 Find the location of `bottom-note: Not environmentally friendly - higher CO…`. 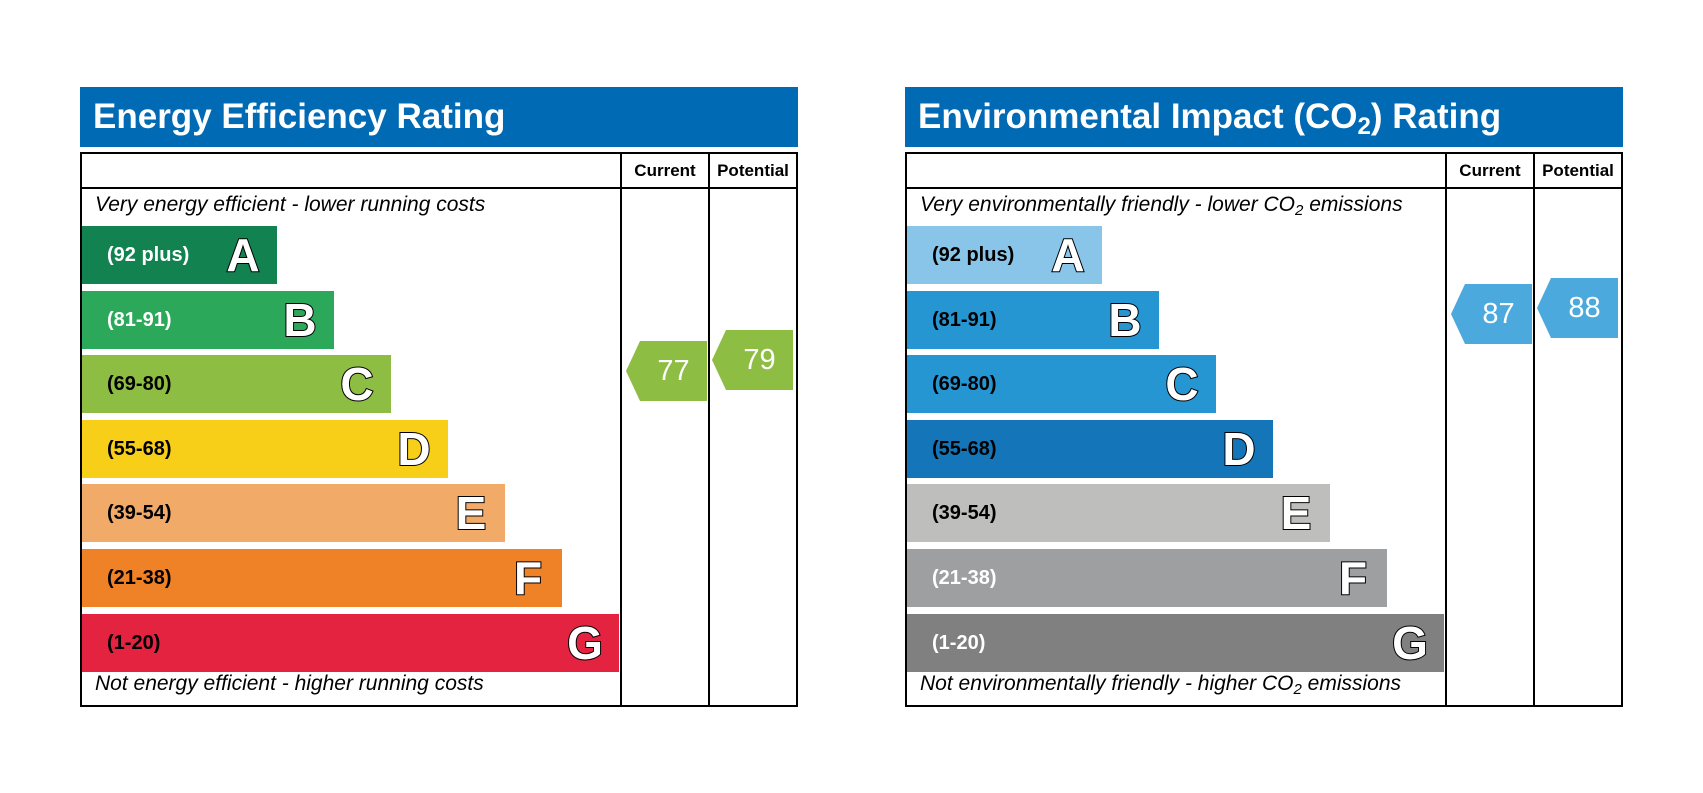

bottom-note: Not environmentally friendly - higher CO… is located at coordinates (1161, 685).